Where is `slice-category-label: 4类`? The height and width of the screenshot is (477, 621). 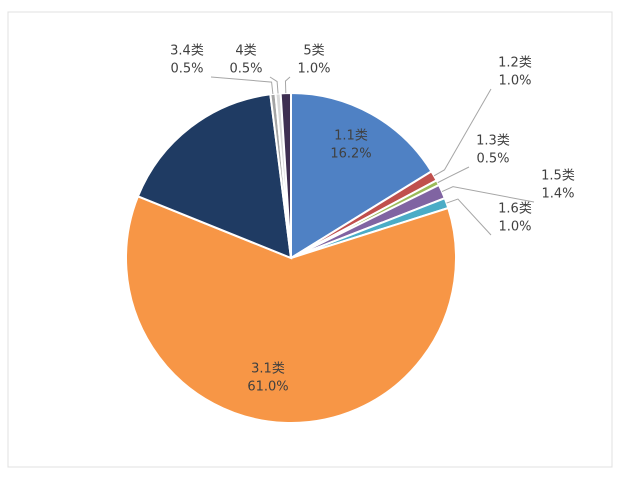 slice-category-label: 4类 is located at coordinates (245, 51).